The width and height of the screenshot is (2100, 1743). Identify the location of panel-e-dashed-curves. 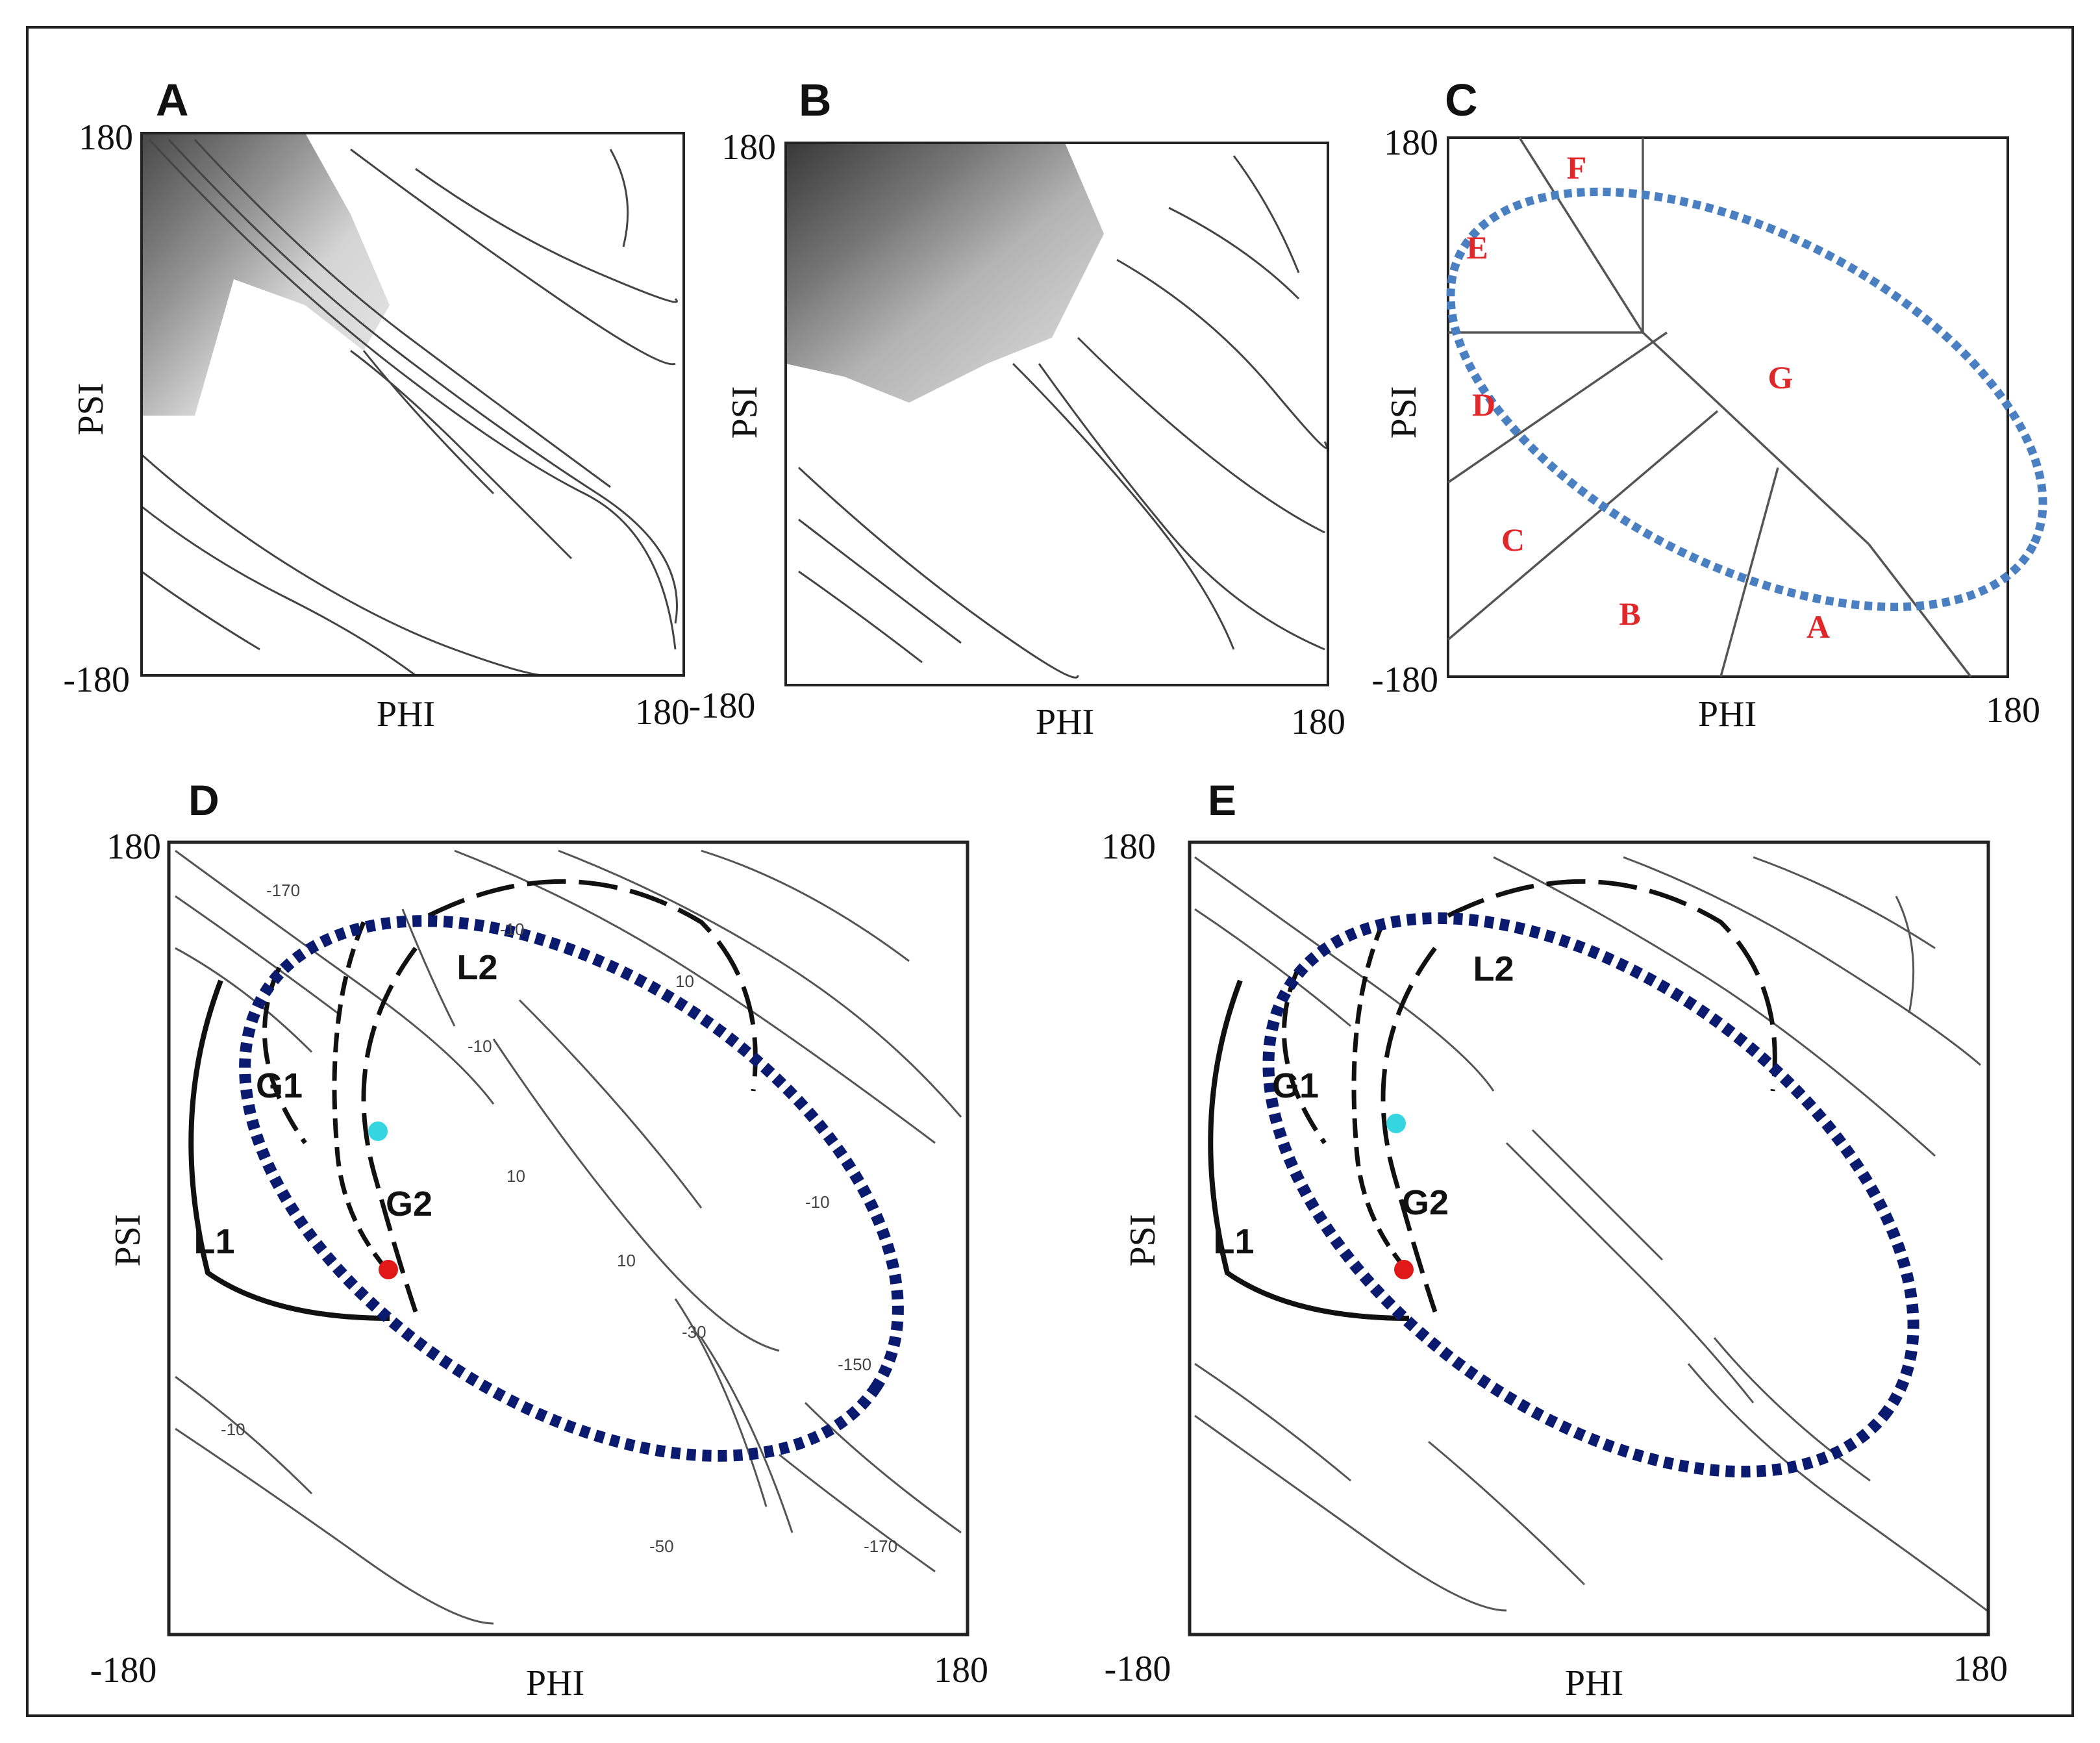
(1493, 1100).